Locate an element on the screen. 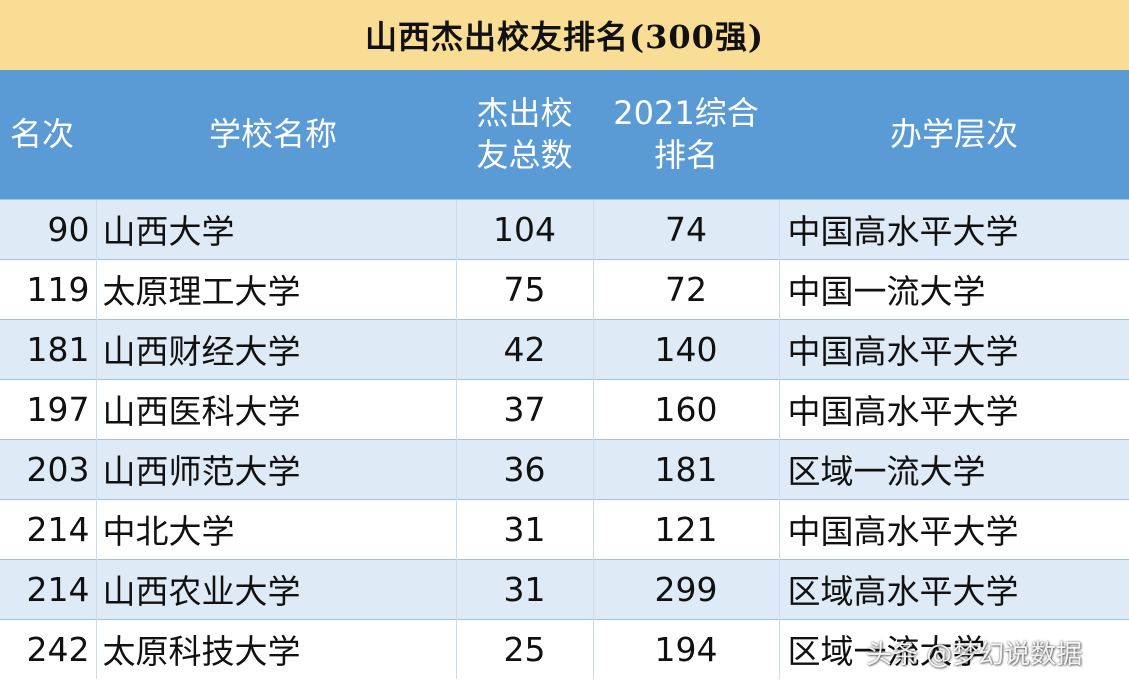  table-row: 119 太原理工大学 75 72 中国一流大学 is located at coordinates (564, 288).